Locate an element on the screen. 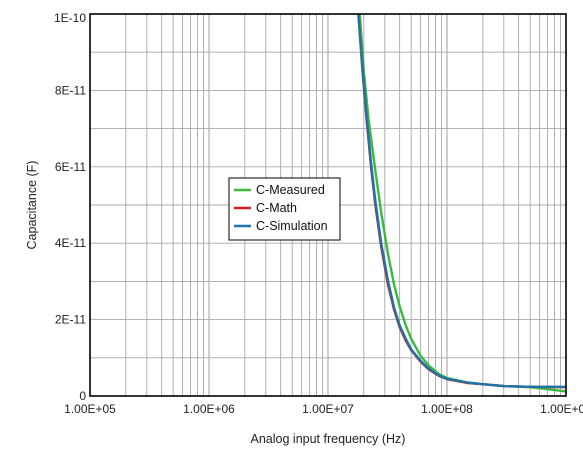 The image size is (583, 452). y-tick-label: 6E-11 is located at coordinates (70, 167).